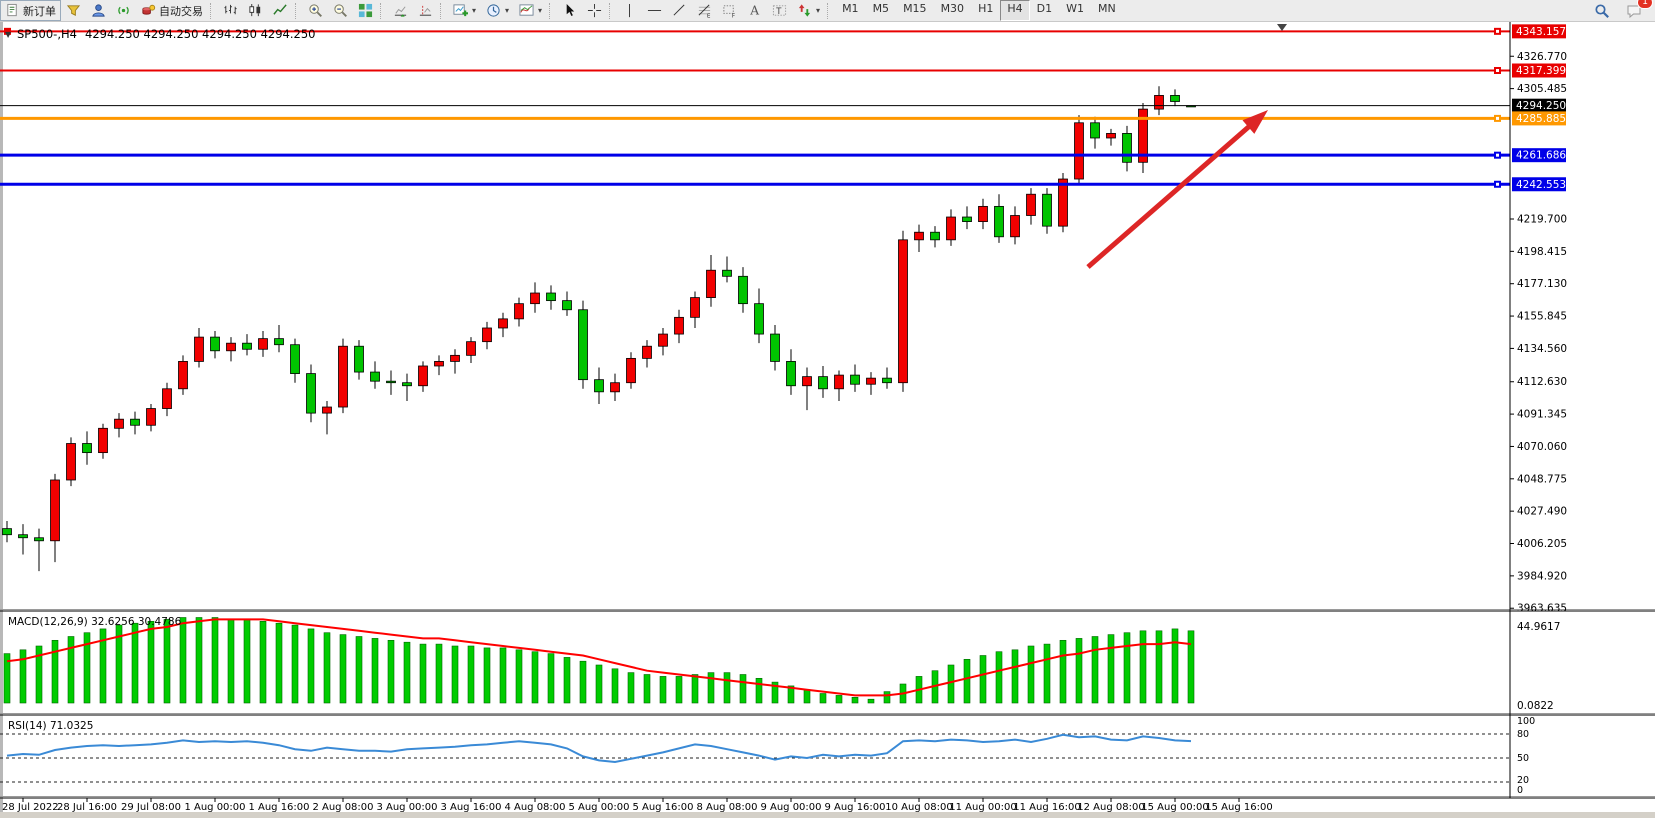 The width and height of the screenshot is (1655, 818). I want to click on chart-shift-marker-icon, so click(1282, 27).